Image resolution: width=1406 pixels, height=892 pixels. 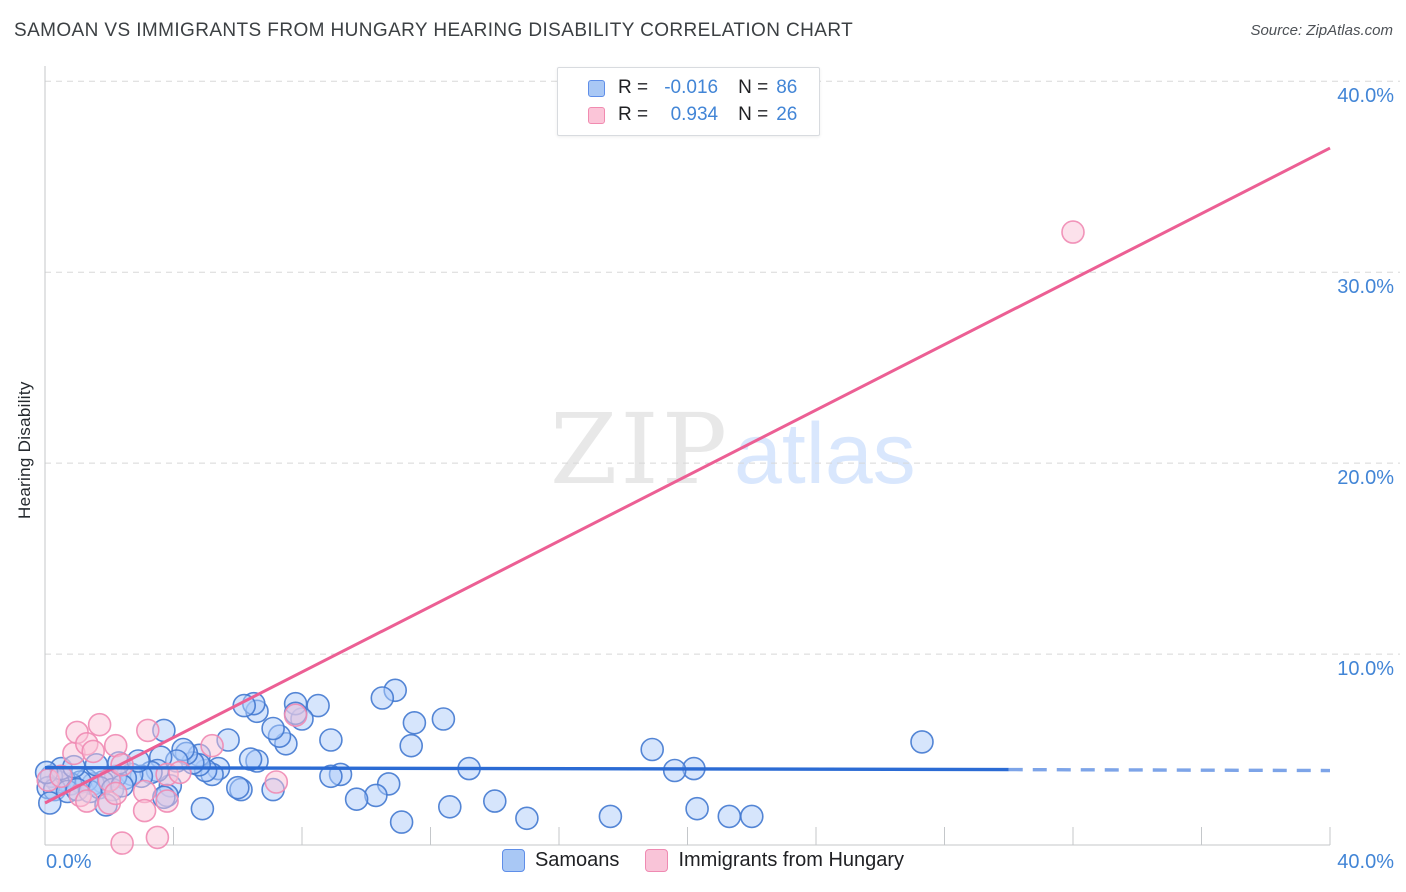 I want to click on samoans-legend-swatch-icon, so click(x=513, y=860).